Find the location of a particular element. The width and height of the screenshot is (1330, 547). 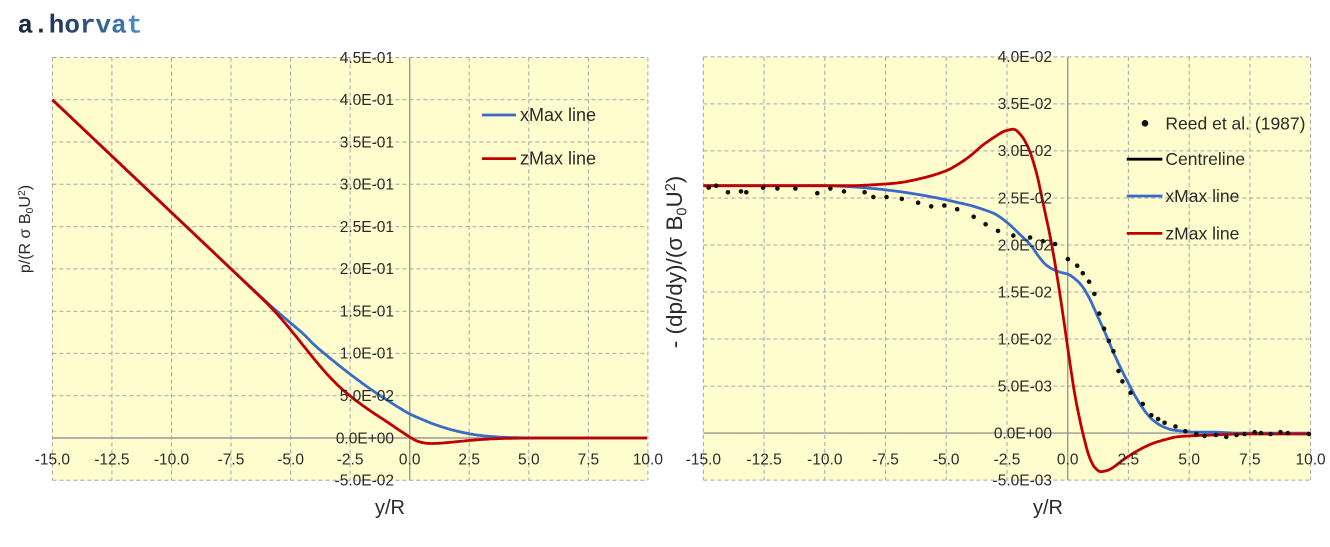

svg-text: 3.5E-01 is located at coordinates (367, 142).